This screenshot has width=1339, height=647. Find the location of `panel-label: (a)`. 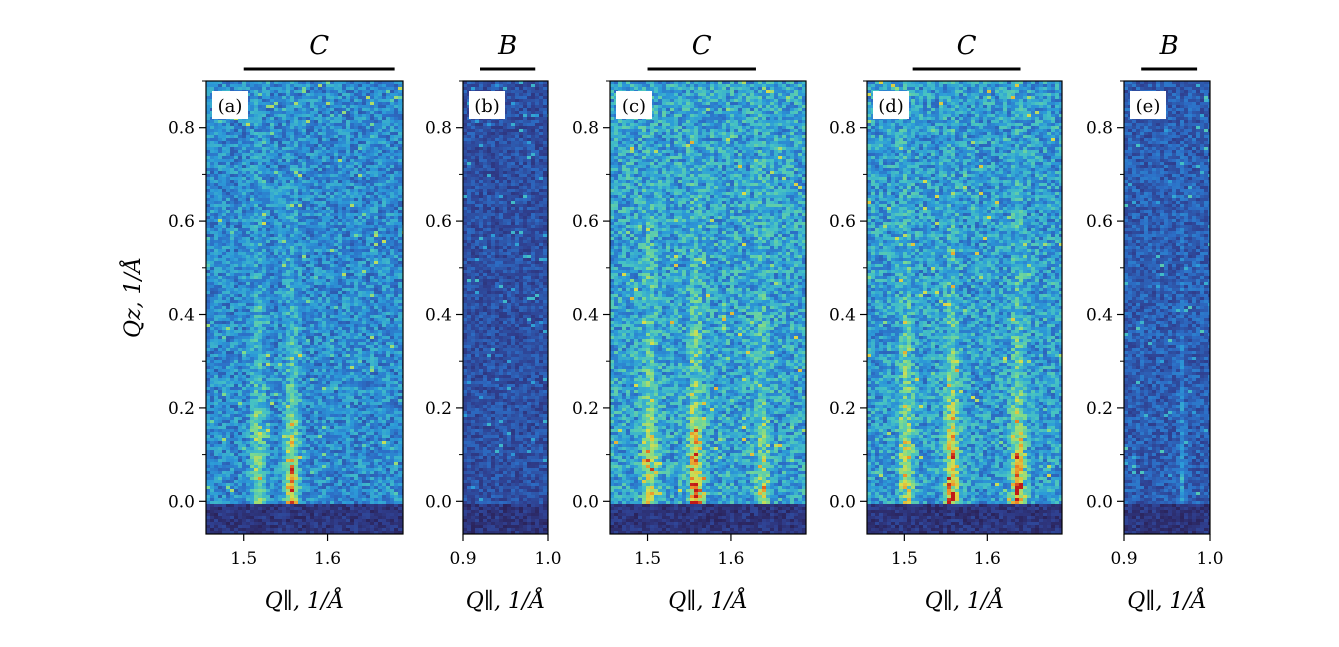

panel-label: (a) is located at coordinates (230, 106).